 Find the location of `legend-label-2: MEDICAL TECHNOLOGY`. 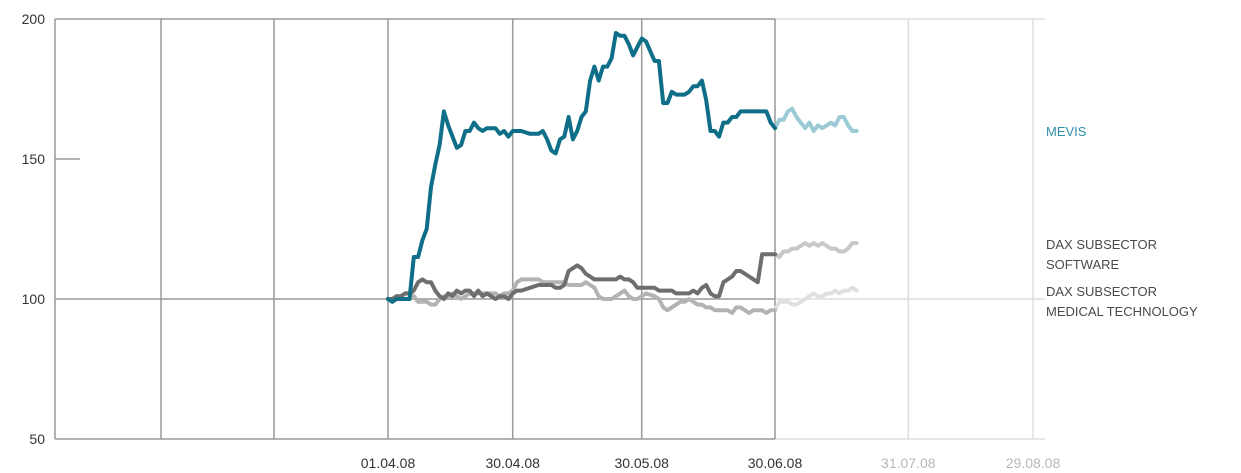

legend-label-2: MEDICAL TECHNOLOGY is located at coordinates (1122, 311).